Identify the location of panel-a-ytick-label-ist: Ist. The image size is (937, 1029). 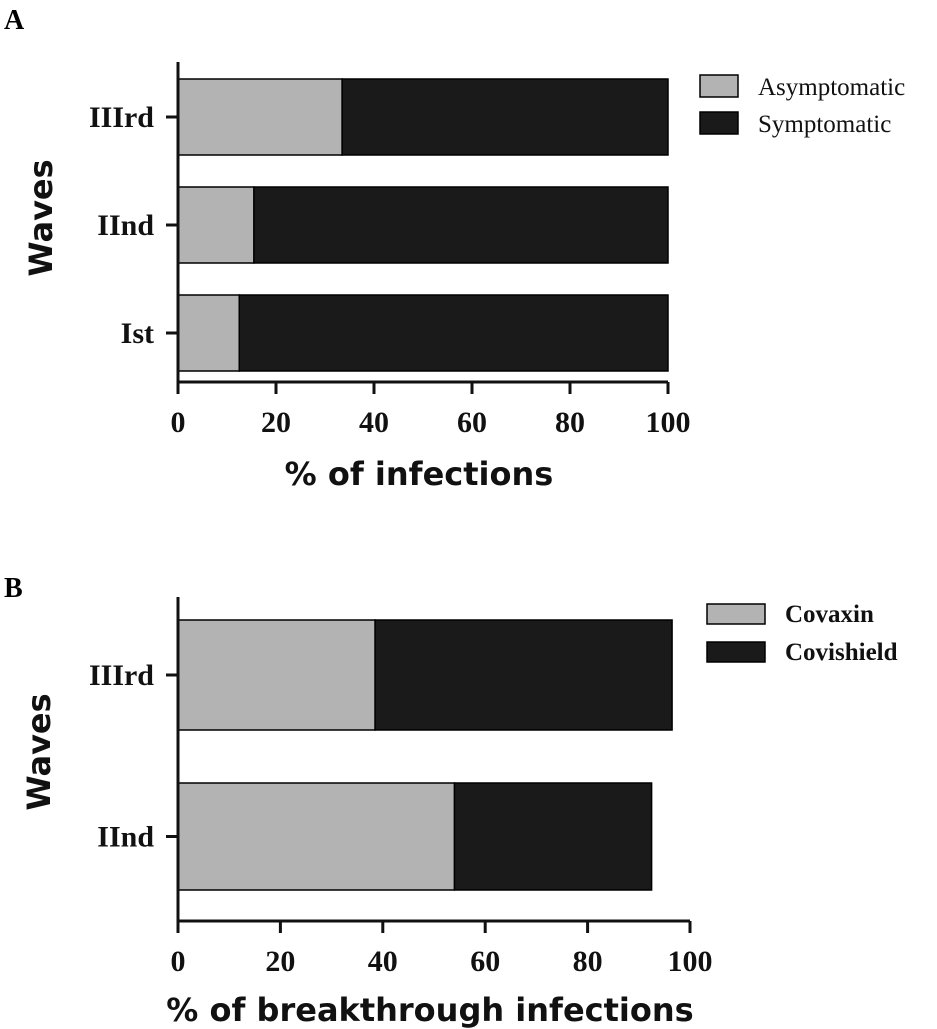
(137, 333).